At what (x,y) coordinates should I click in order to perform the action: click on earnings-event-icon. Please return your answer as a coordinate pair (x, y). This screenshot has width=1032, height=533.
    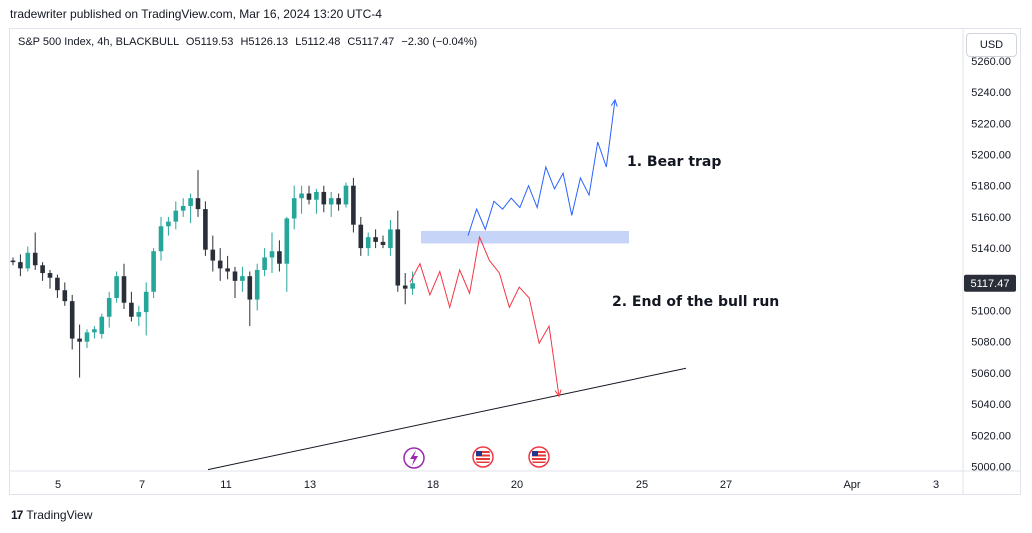
    Looking at the image, I should click on (414, 458).